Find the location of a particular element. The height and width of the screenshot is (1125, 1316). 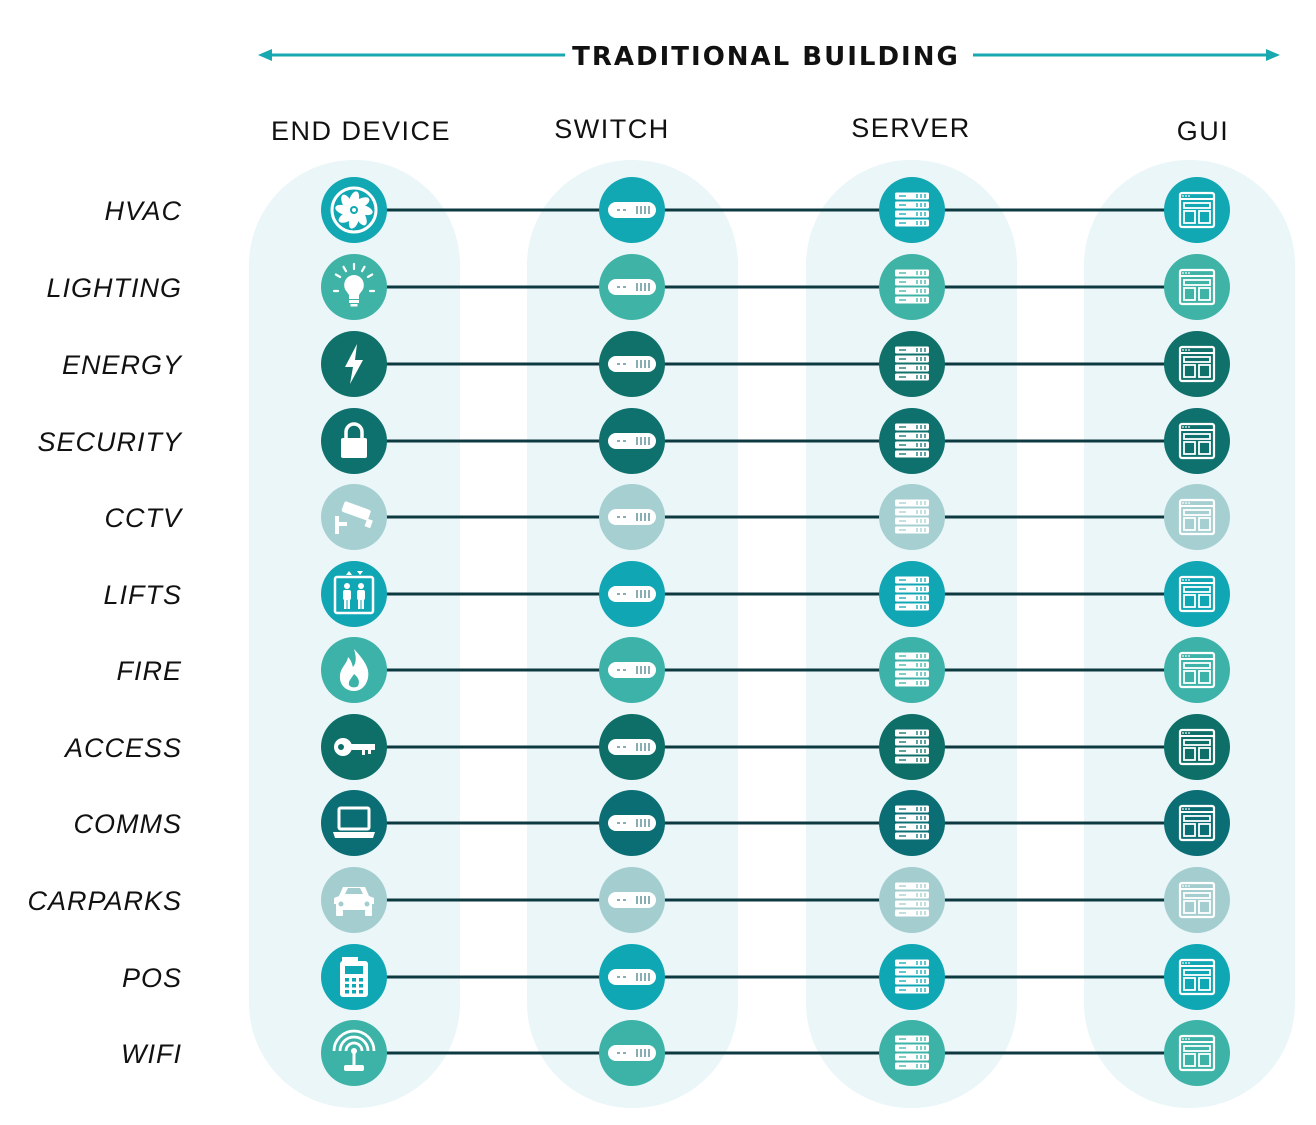

band-server is located at coordinates (911, 634).